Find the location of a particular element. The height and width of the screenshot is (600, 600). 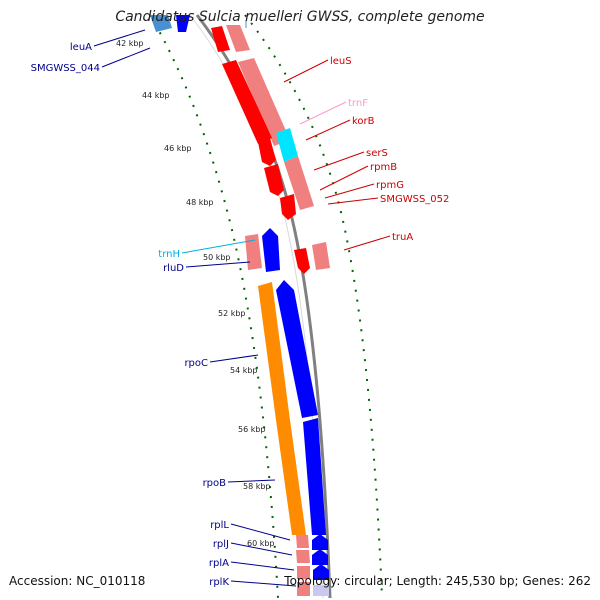

gene-label-smgwss_044: SMGWSS_044 is located at coordinates (65, 68).